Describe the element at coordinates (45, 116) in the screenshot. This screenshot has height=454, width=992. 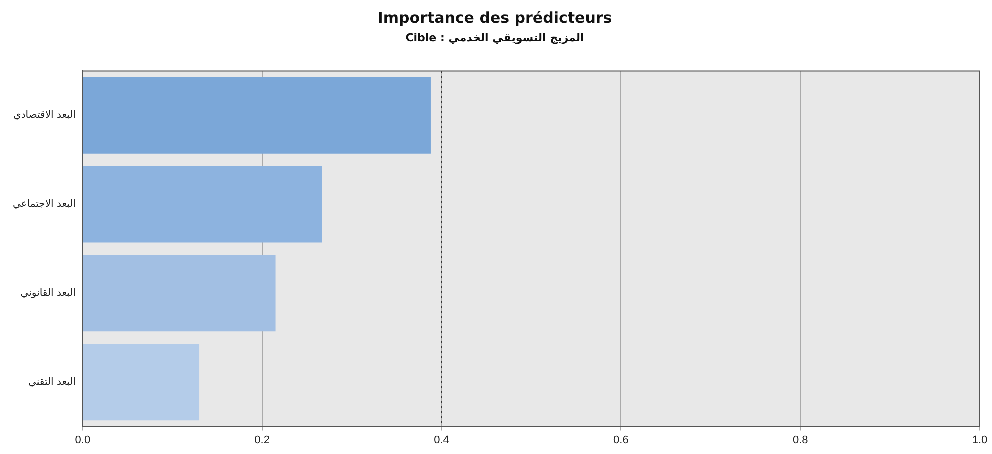
I see `y-tick-label: البعد الاقتصادي` at that location.